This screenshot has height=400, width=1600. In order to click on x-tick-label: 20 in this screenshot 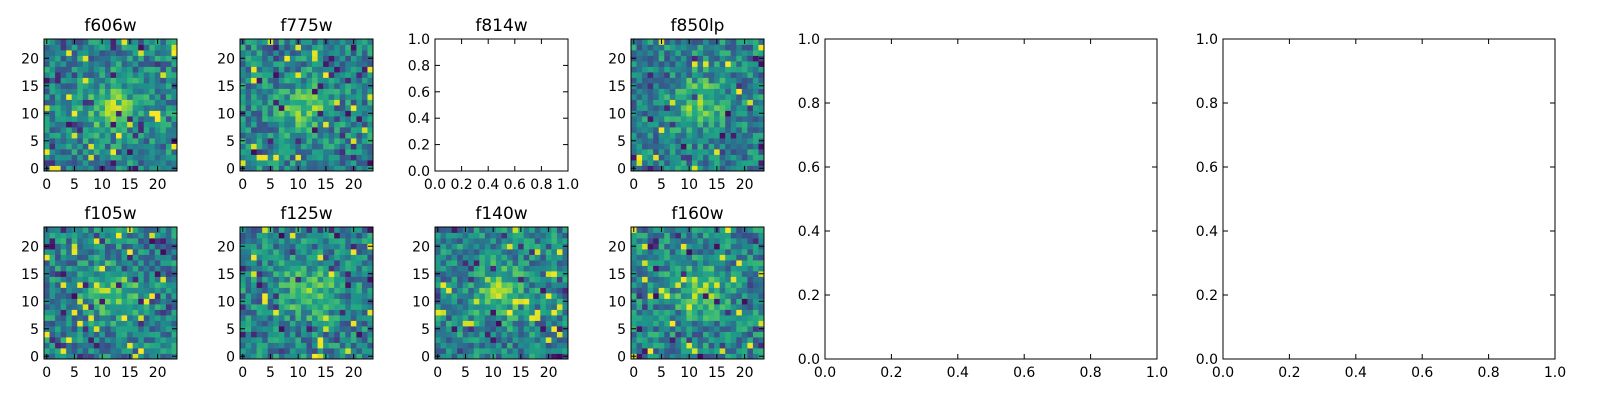, I will do `click(745, 373)`.